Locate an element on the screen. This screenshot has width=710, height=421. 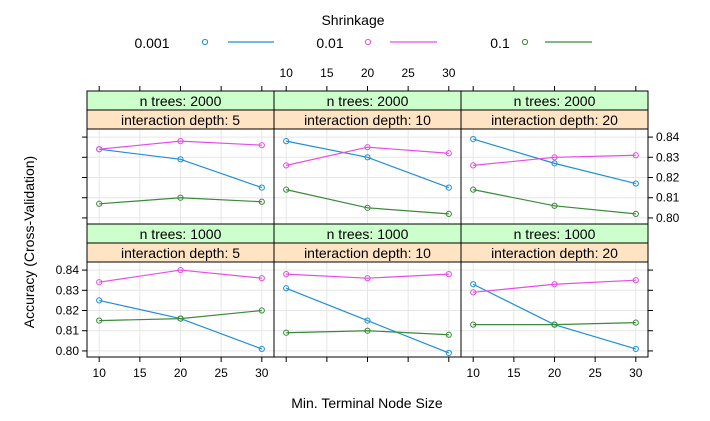
legend-label: 0.001 is located at coordinates (151, 43).